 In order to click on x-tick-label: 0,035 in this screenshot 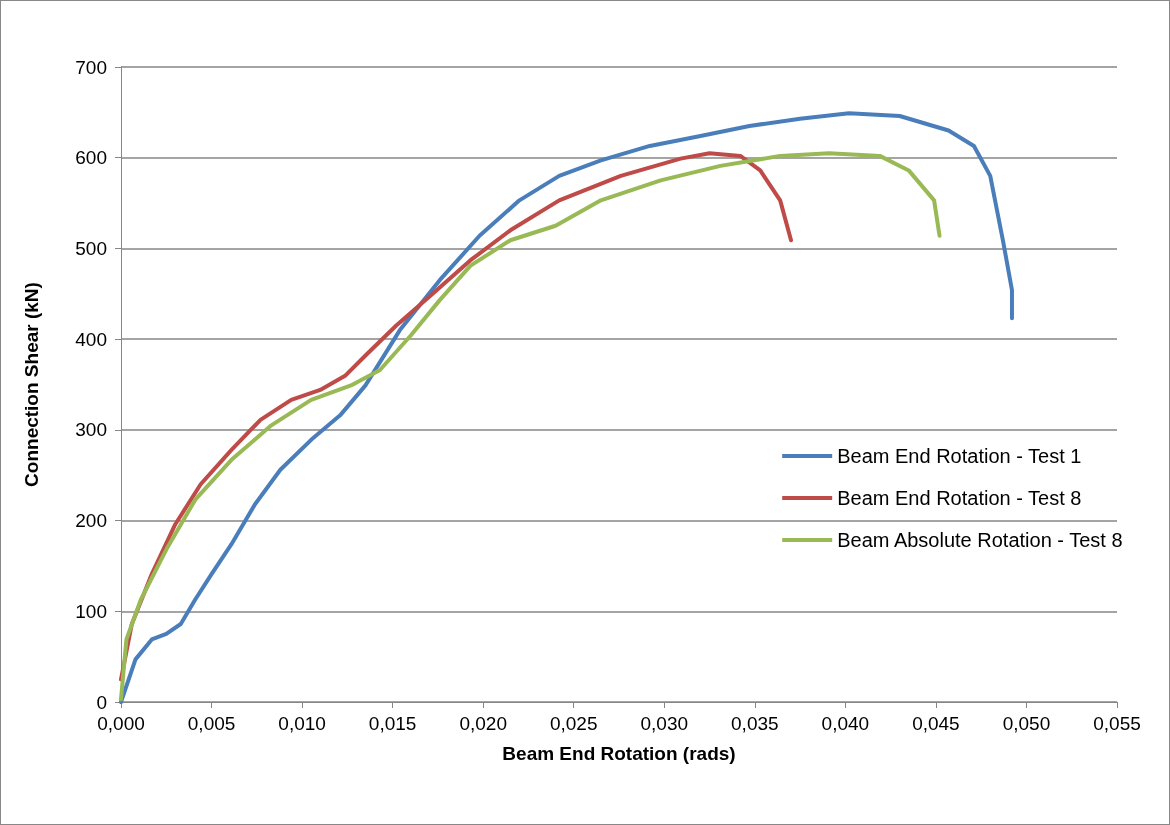, I will do `click(755, 723)`.